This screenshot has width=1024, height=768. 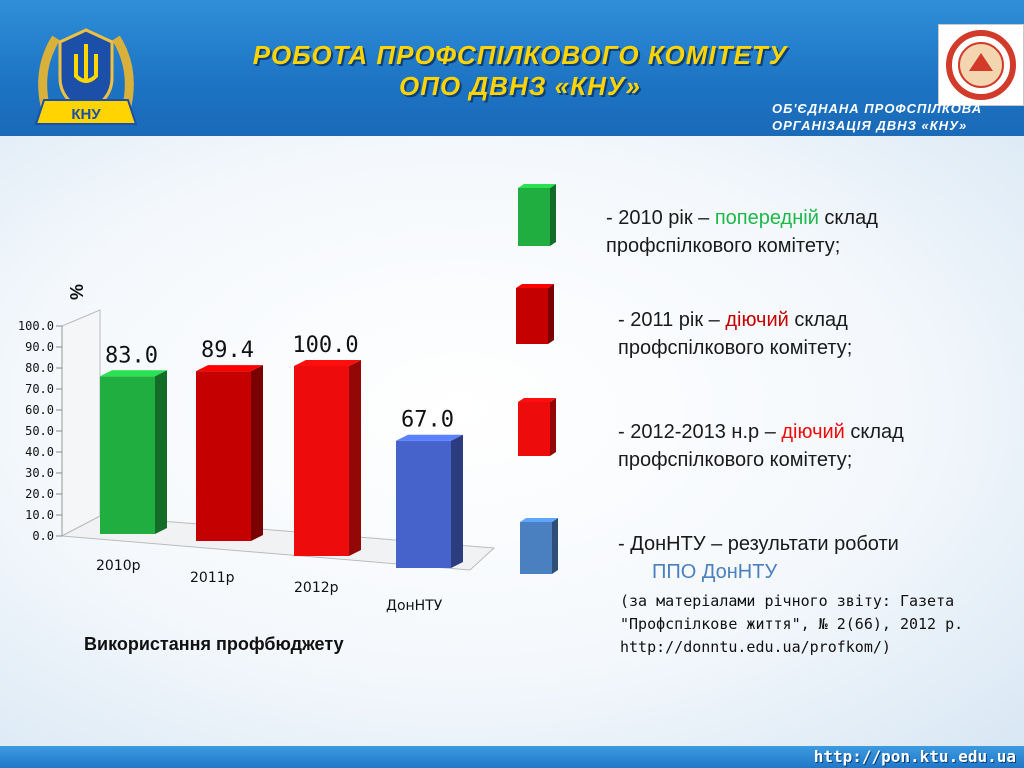 What do you see at coordinates (325, 345) in the screenshot?
I see `bar-value-label: 100.0` at bounding box center [325, 345].